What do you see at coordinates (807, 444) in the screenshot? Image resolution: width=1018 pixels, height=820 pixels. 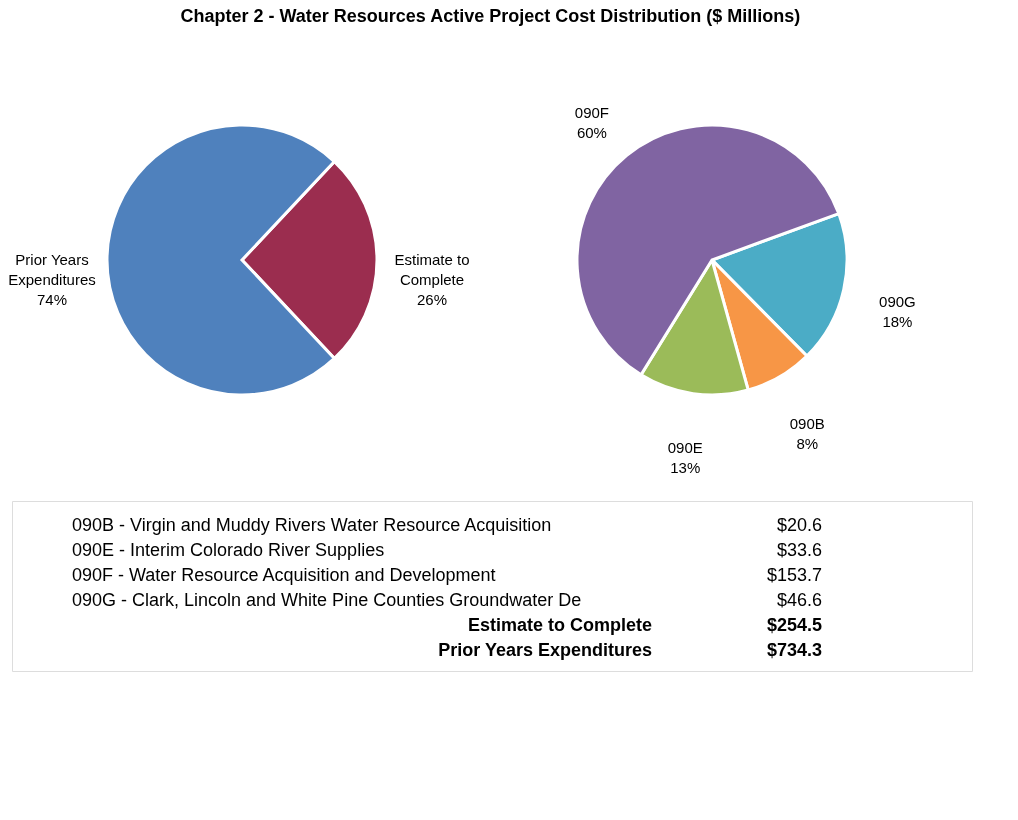 I see `data-label: 8%` at bounding box center [807, 444].